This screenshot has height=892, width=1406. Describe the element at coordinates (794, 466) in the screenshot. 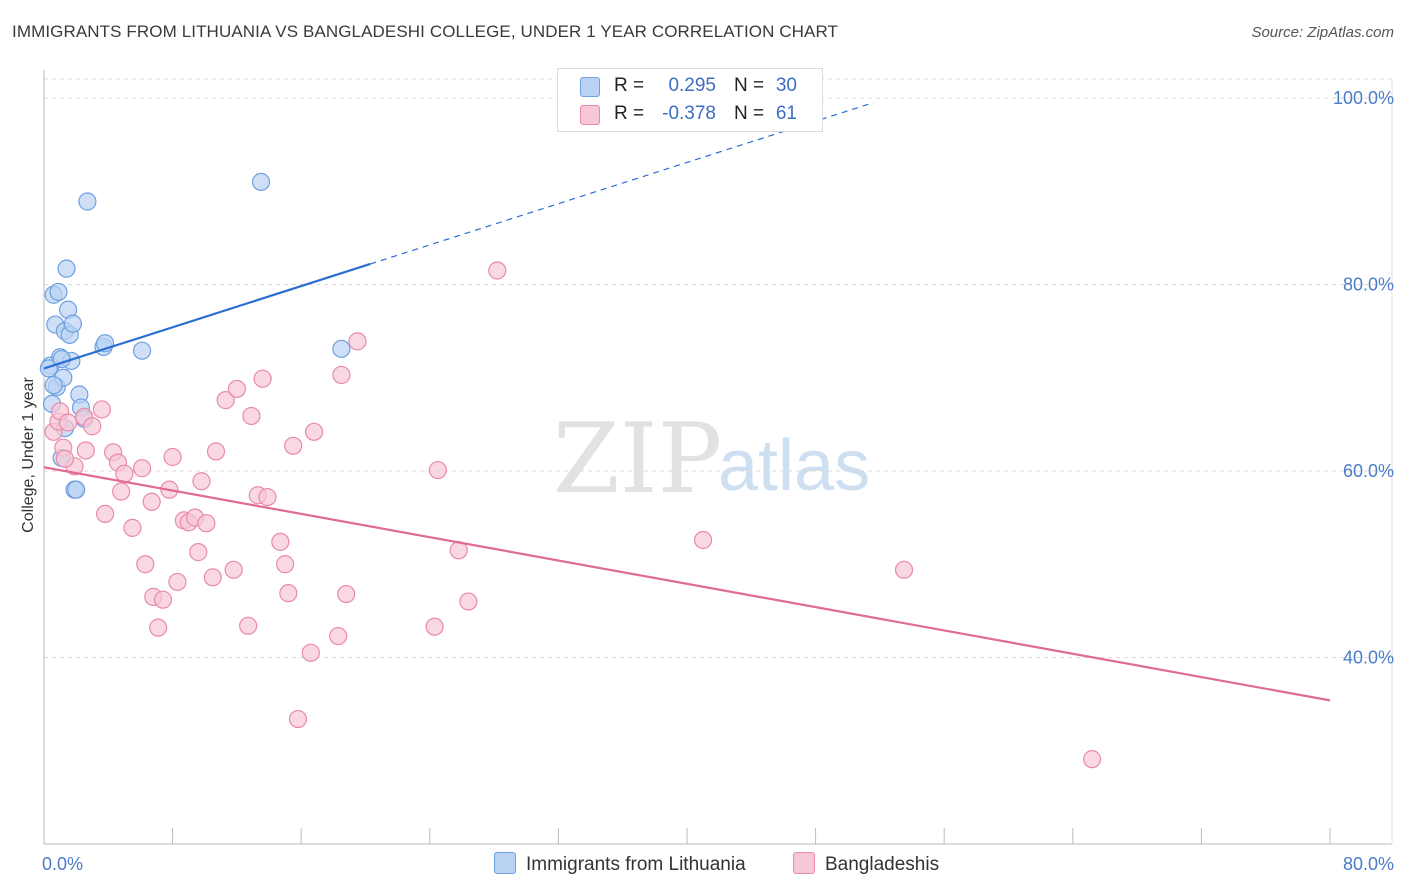

I see `watermark-atlas: atlas` at that location.